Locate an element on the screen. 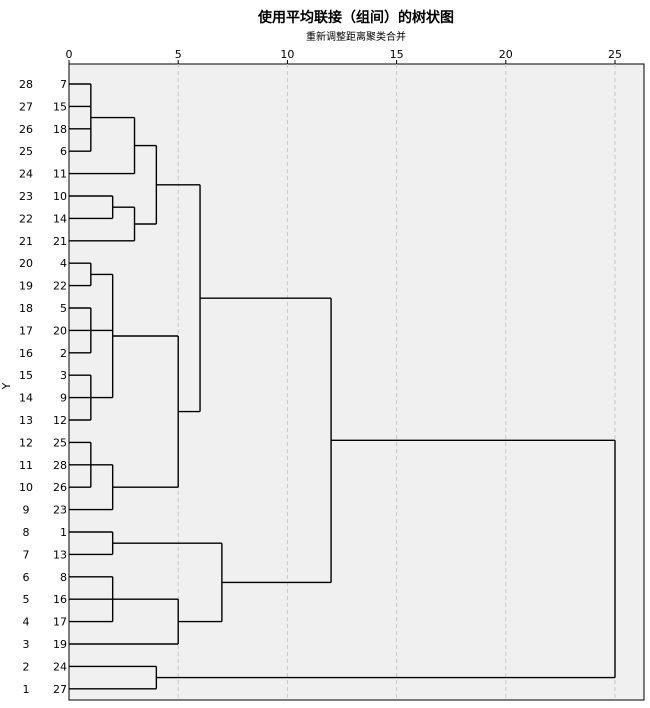  chart-title: 使用平均联接（组间）的树状图 is located at coordinates (355, 17).